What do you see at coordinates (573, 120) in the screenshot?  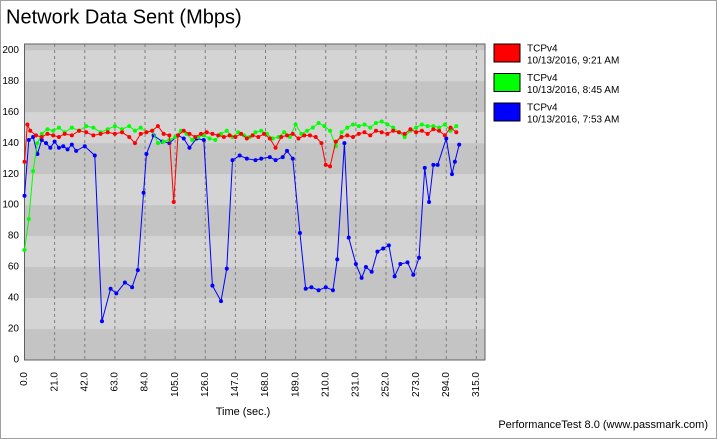 I see `legend-subtitle: 10/13/2016, 7:53 AM` at bounding box center [573, 120].